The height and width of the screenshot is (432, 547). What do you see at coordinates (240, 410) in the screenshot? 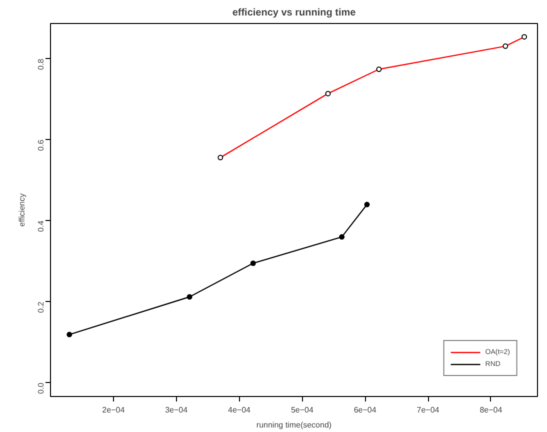
I see `x-tick-label: 4e−04` at bounding box center [240, 410].